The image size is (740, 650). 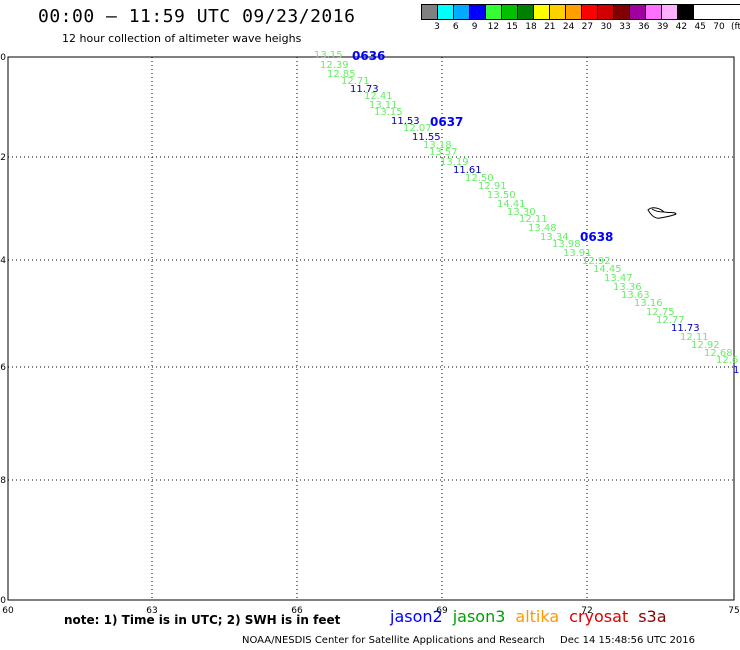 I want to click on satellite-legend: jason2 jason3 altika cryosat s3a, so click(x=533, y=616).